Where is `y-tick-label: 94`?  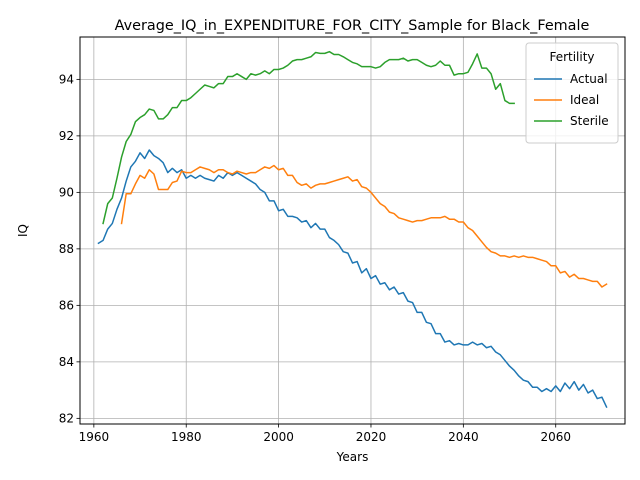
y-tick-label: 94 is located at coordinates (66, 80).